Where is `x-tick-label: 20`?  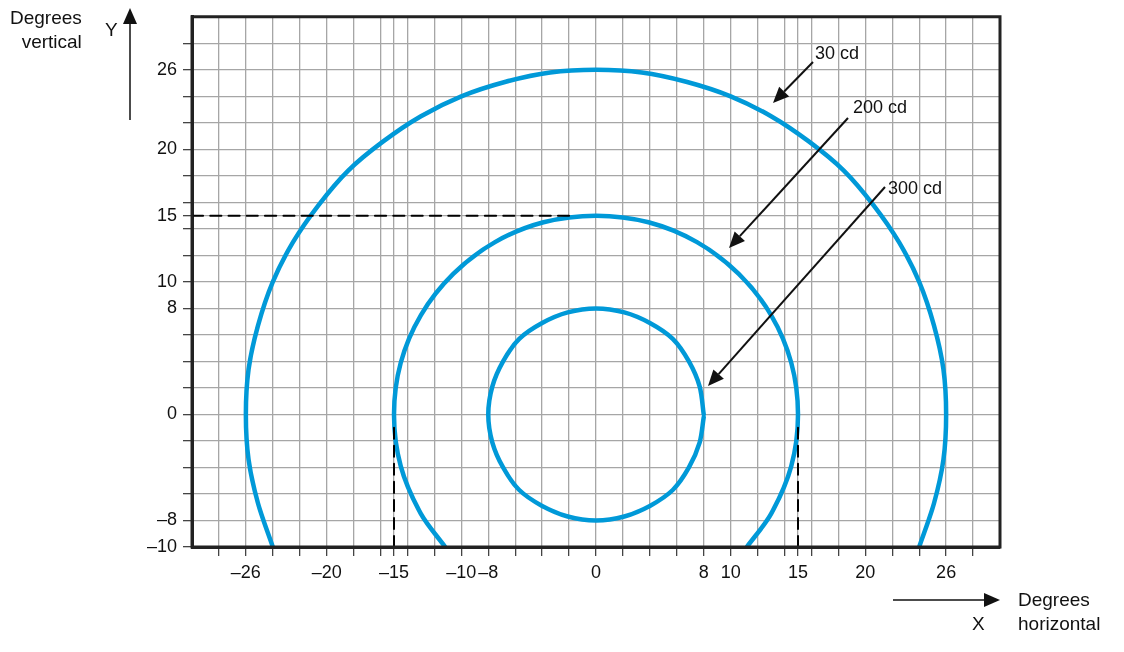 x-tick-label: 20 is located at coordinates (865, 571).